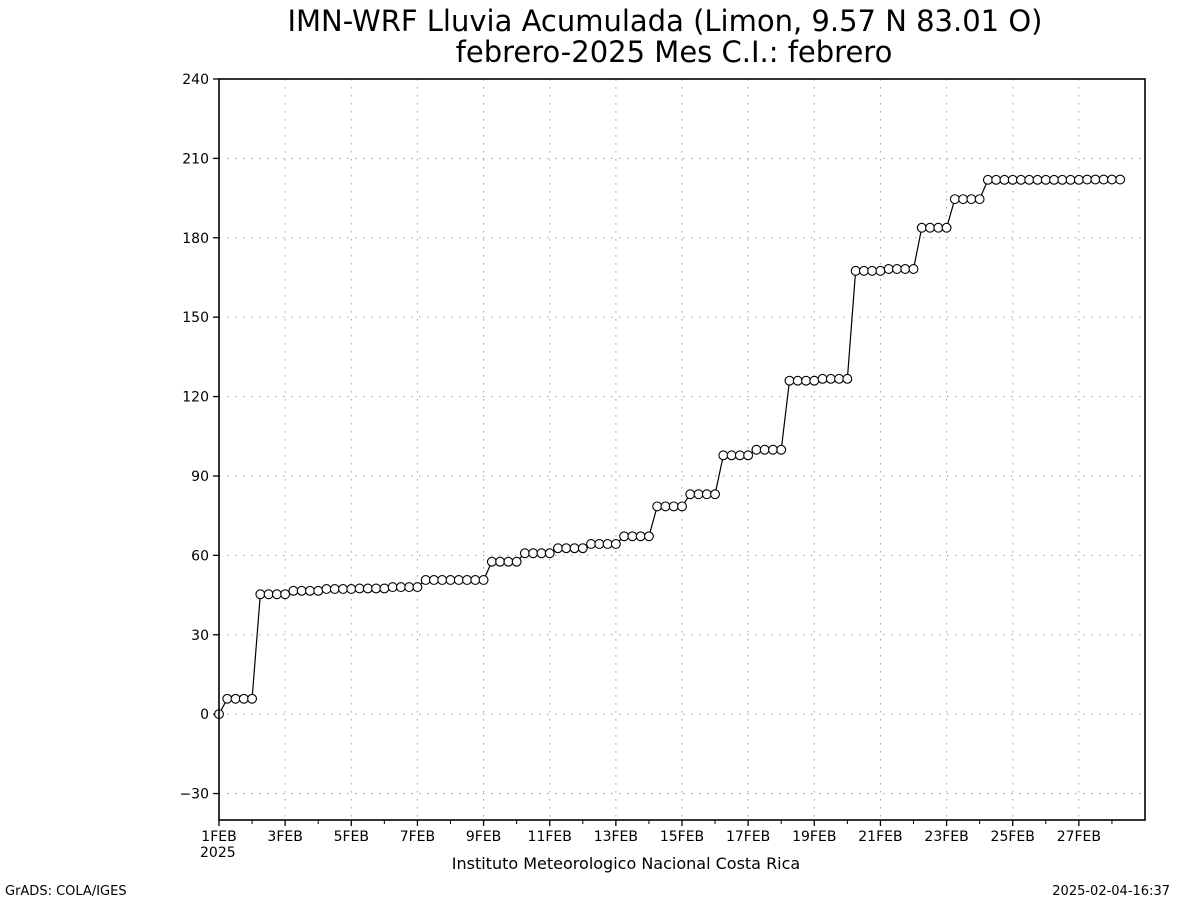 This screenshot has width=1200, height=900. Describe the element at coordinates (194, 795) in the screenshot. I see `y-tick-label: −30` at that location.